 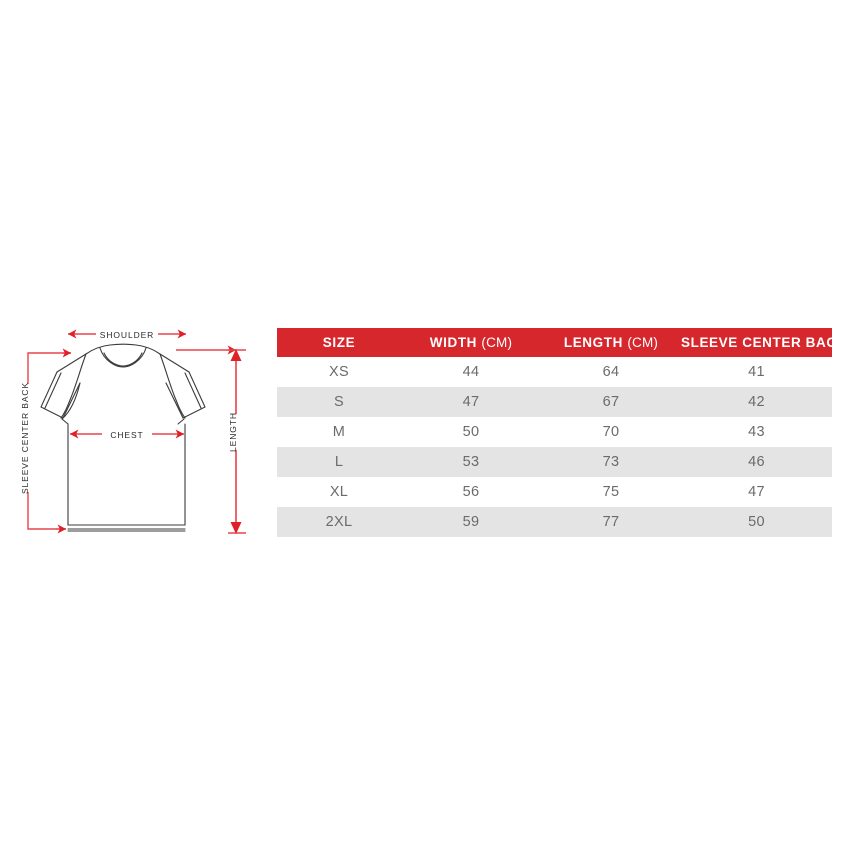 I want to click on table-row: XS 44 64 41, so click(x=554, y=372).